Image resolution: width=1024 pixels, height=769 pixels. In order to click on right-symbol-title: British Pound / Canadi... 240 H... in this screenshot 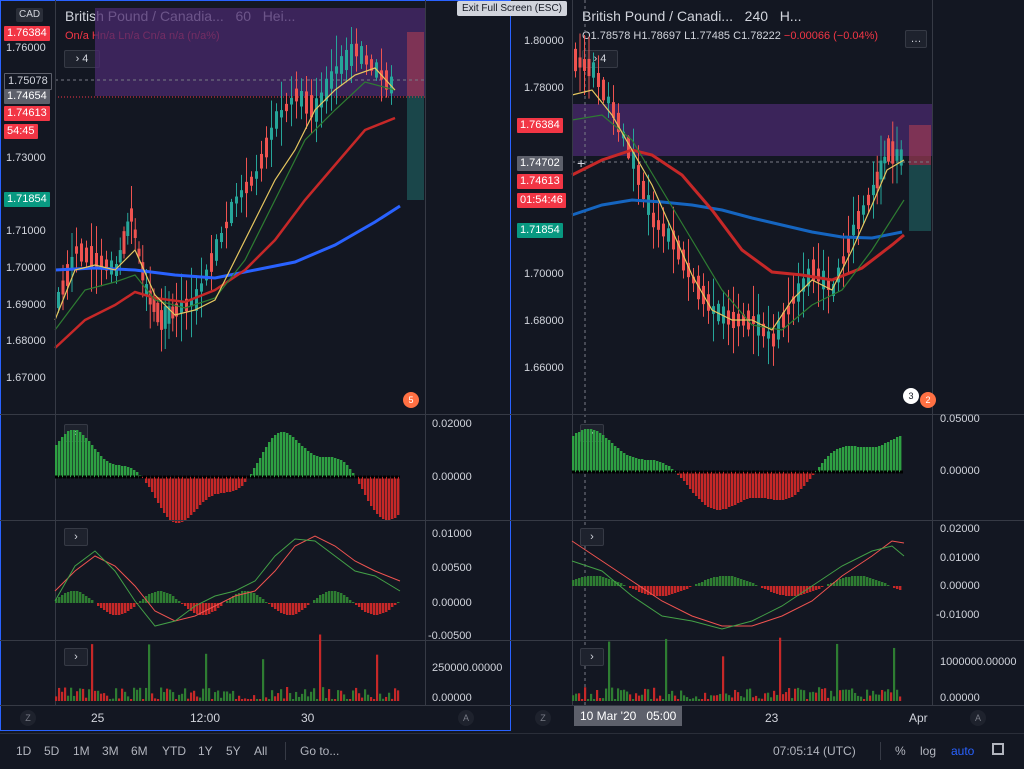, I will do `click(691, 16)`.